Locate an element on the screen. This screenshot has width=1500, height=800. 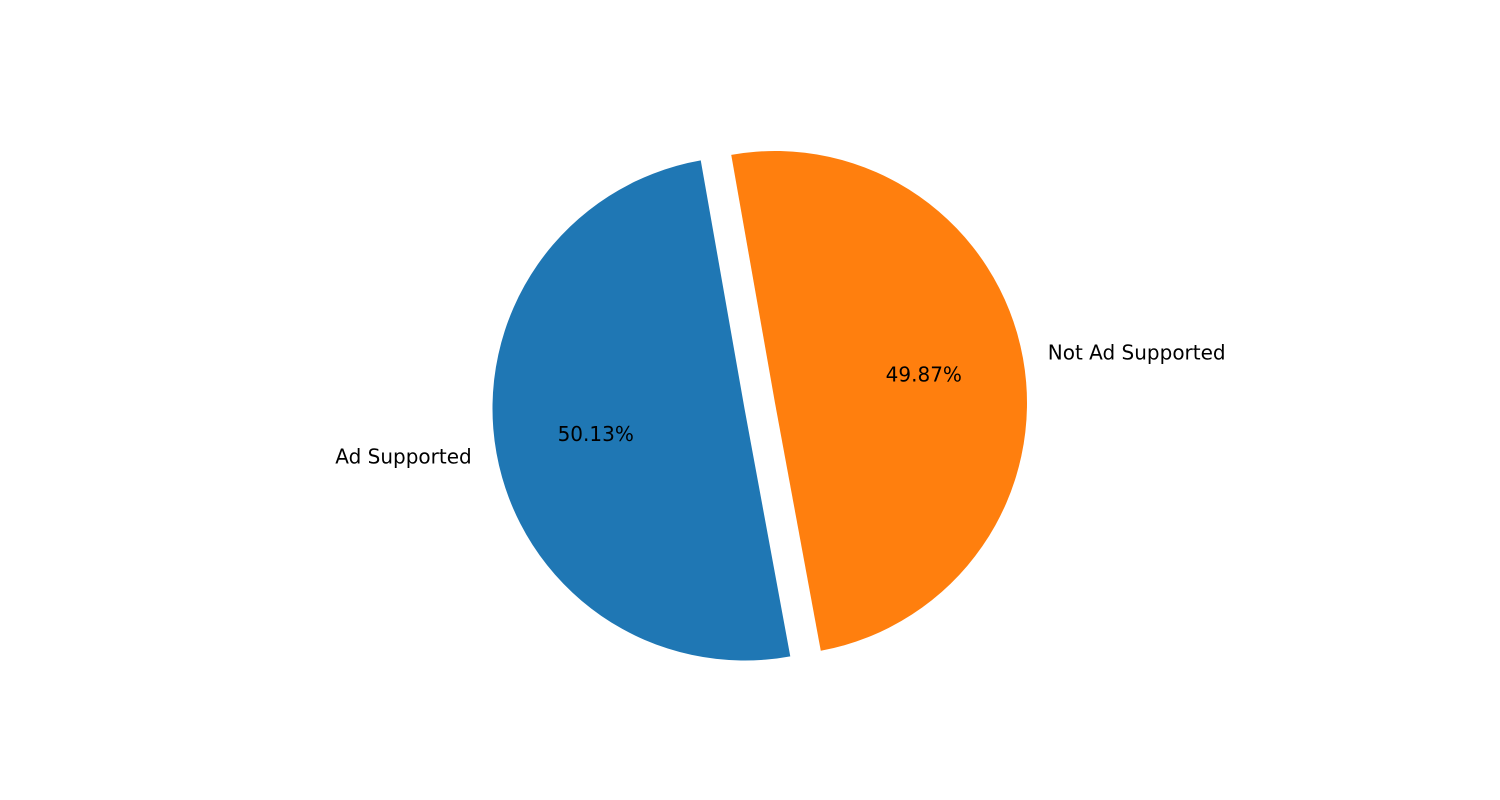
slice-label-ad-supported: Ad Supported is located at coordinates (403, 456).